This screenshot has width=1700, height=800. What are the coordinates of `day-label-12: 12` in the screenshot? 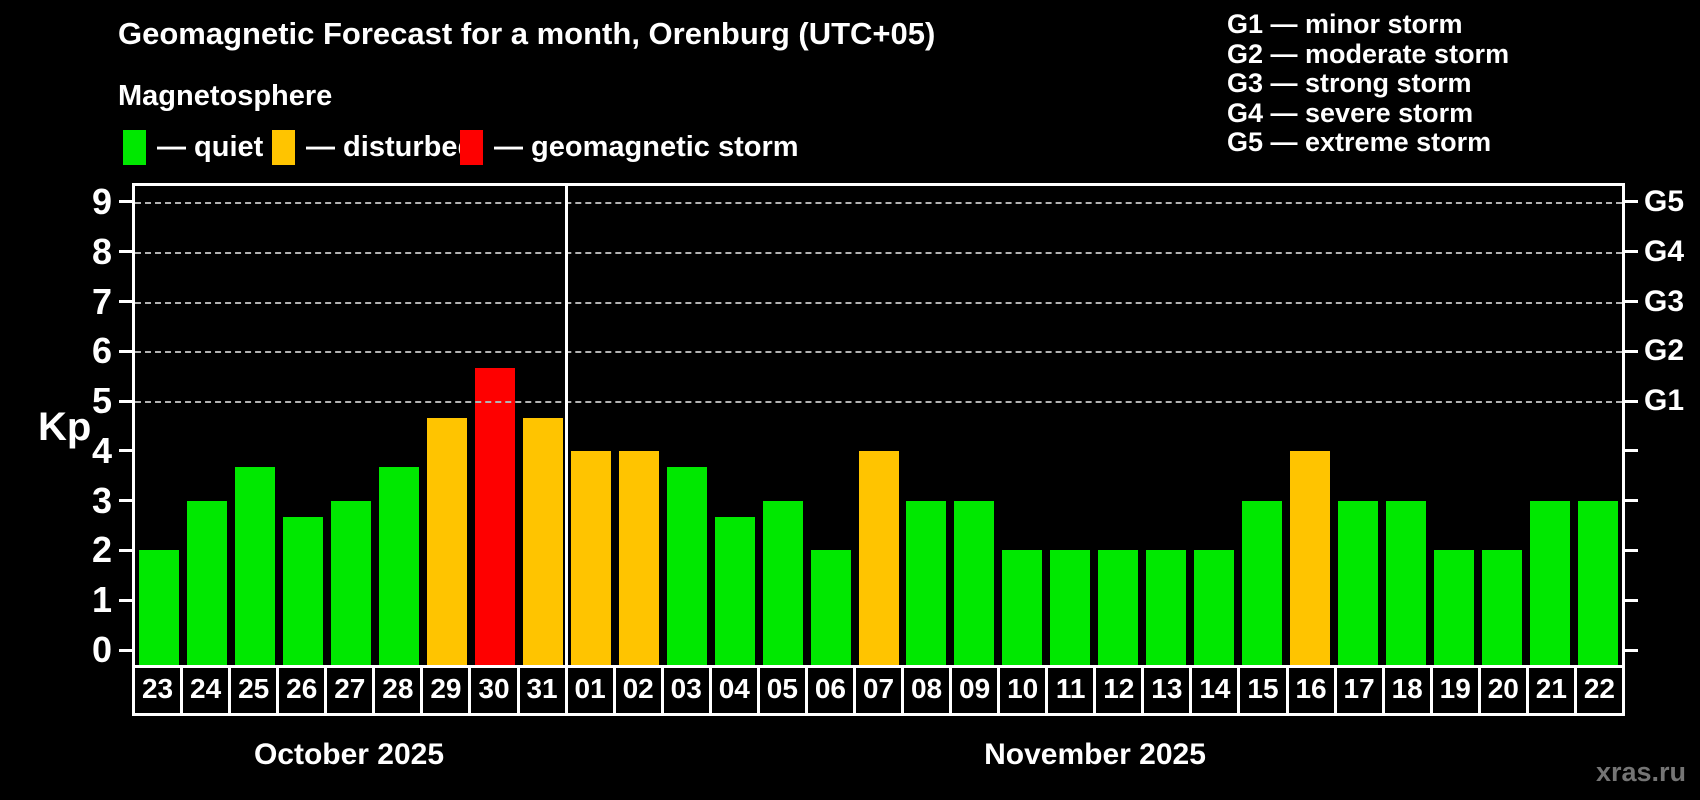 It's located at (1117, 690).